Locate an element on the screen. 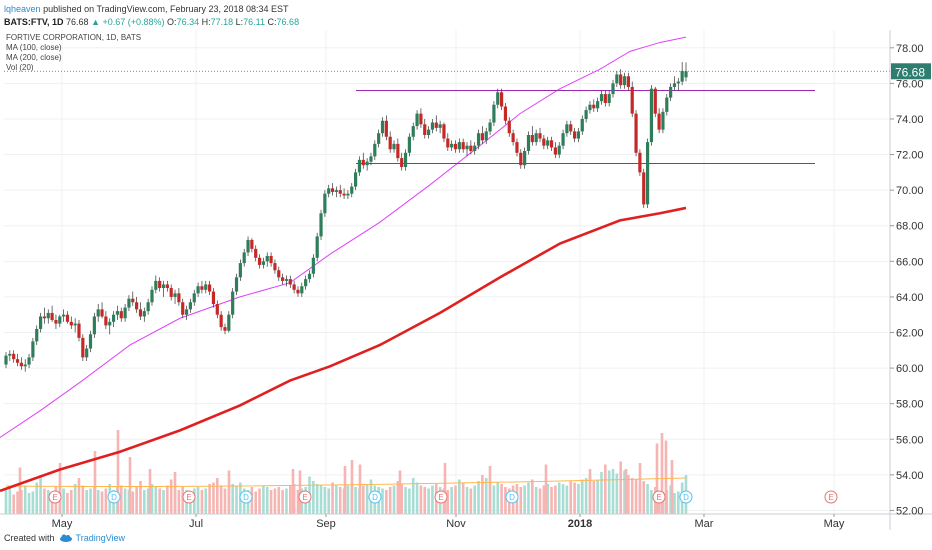  time-tick-label: Nov is located at coordinates (456, 524).